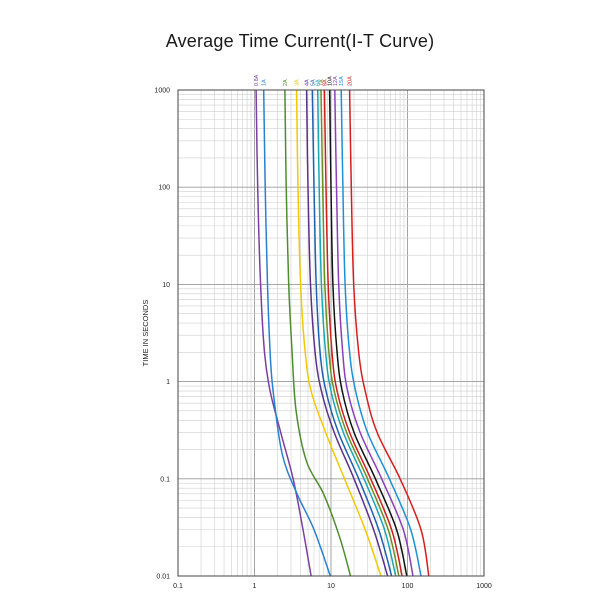  I want to click on y-tick-label: 100, so click(164, 188).